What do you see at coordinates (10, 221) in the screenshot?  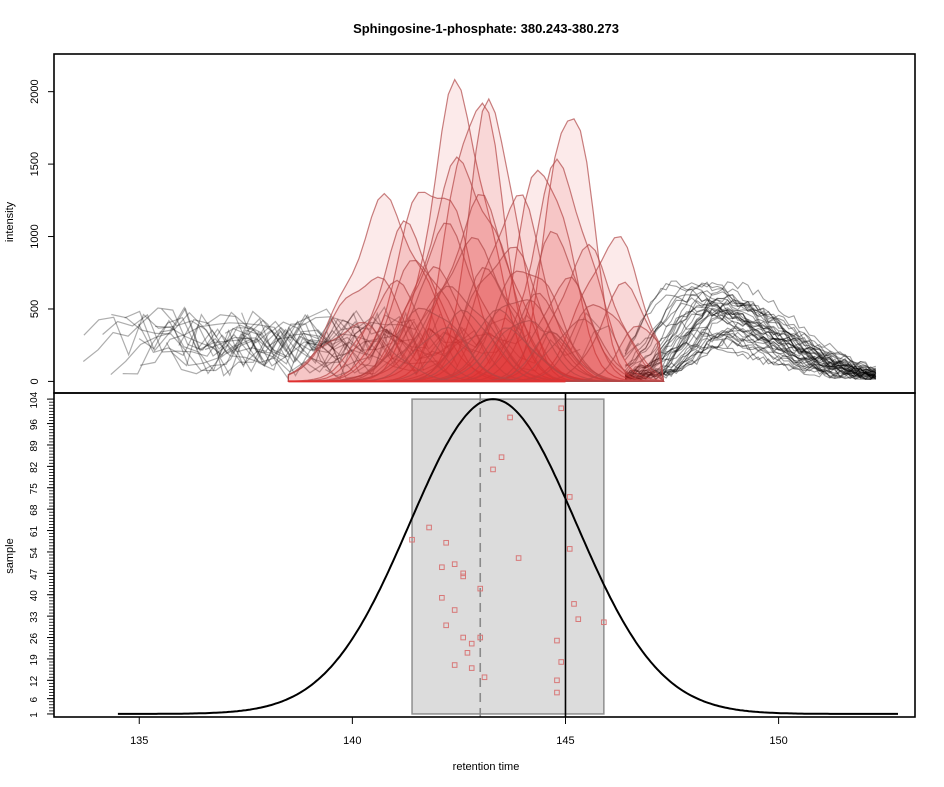 I see `intensity-axis-label: intensity` at bounding box center [10, 221].